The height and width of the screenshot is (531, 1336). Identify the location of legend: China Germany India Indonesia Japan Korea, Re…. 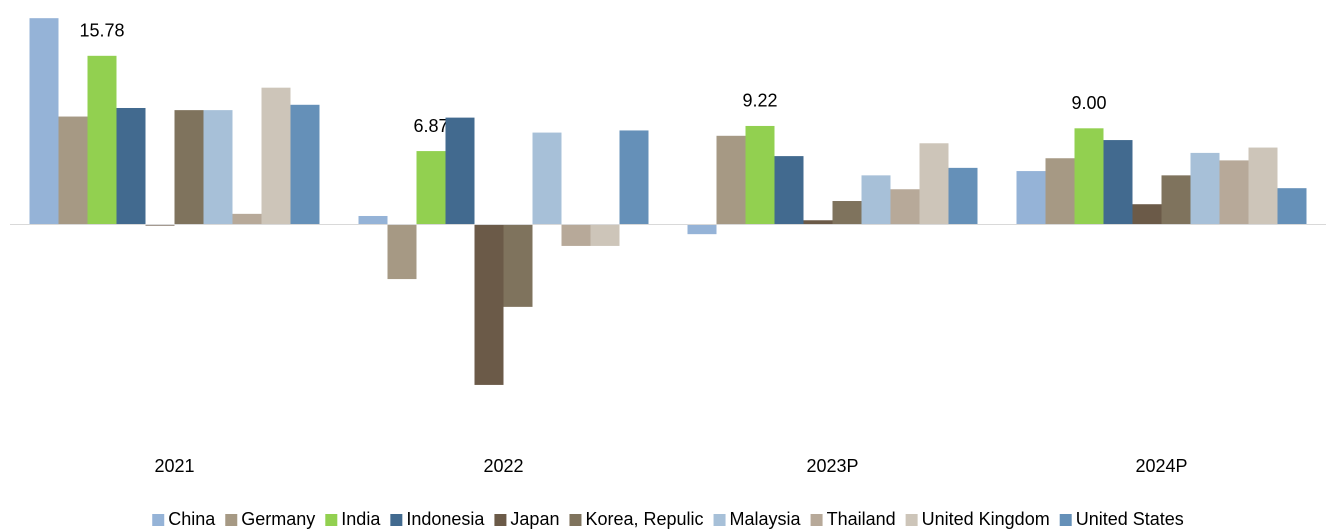
(668, 519).